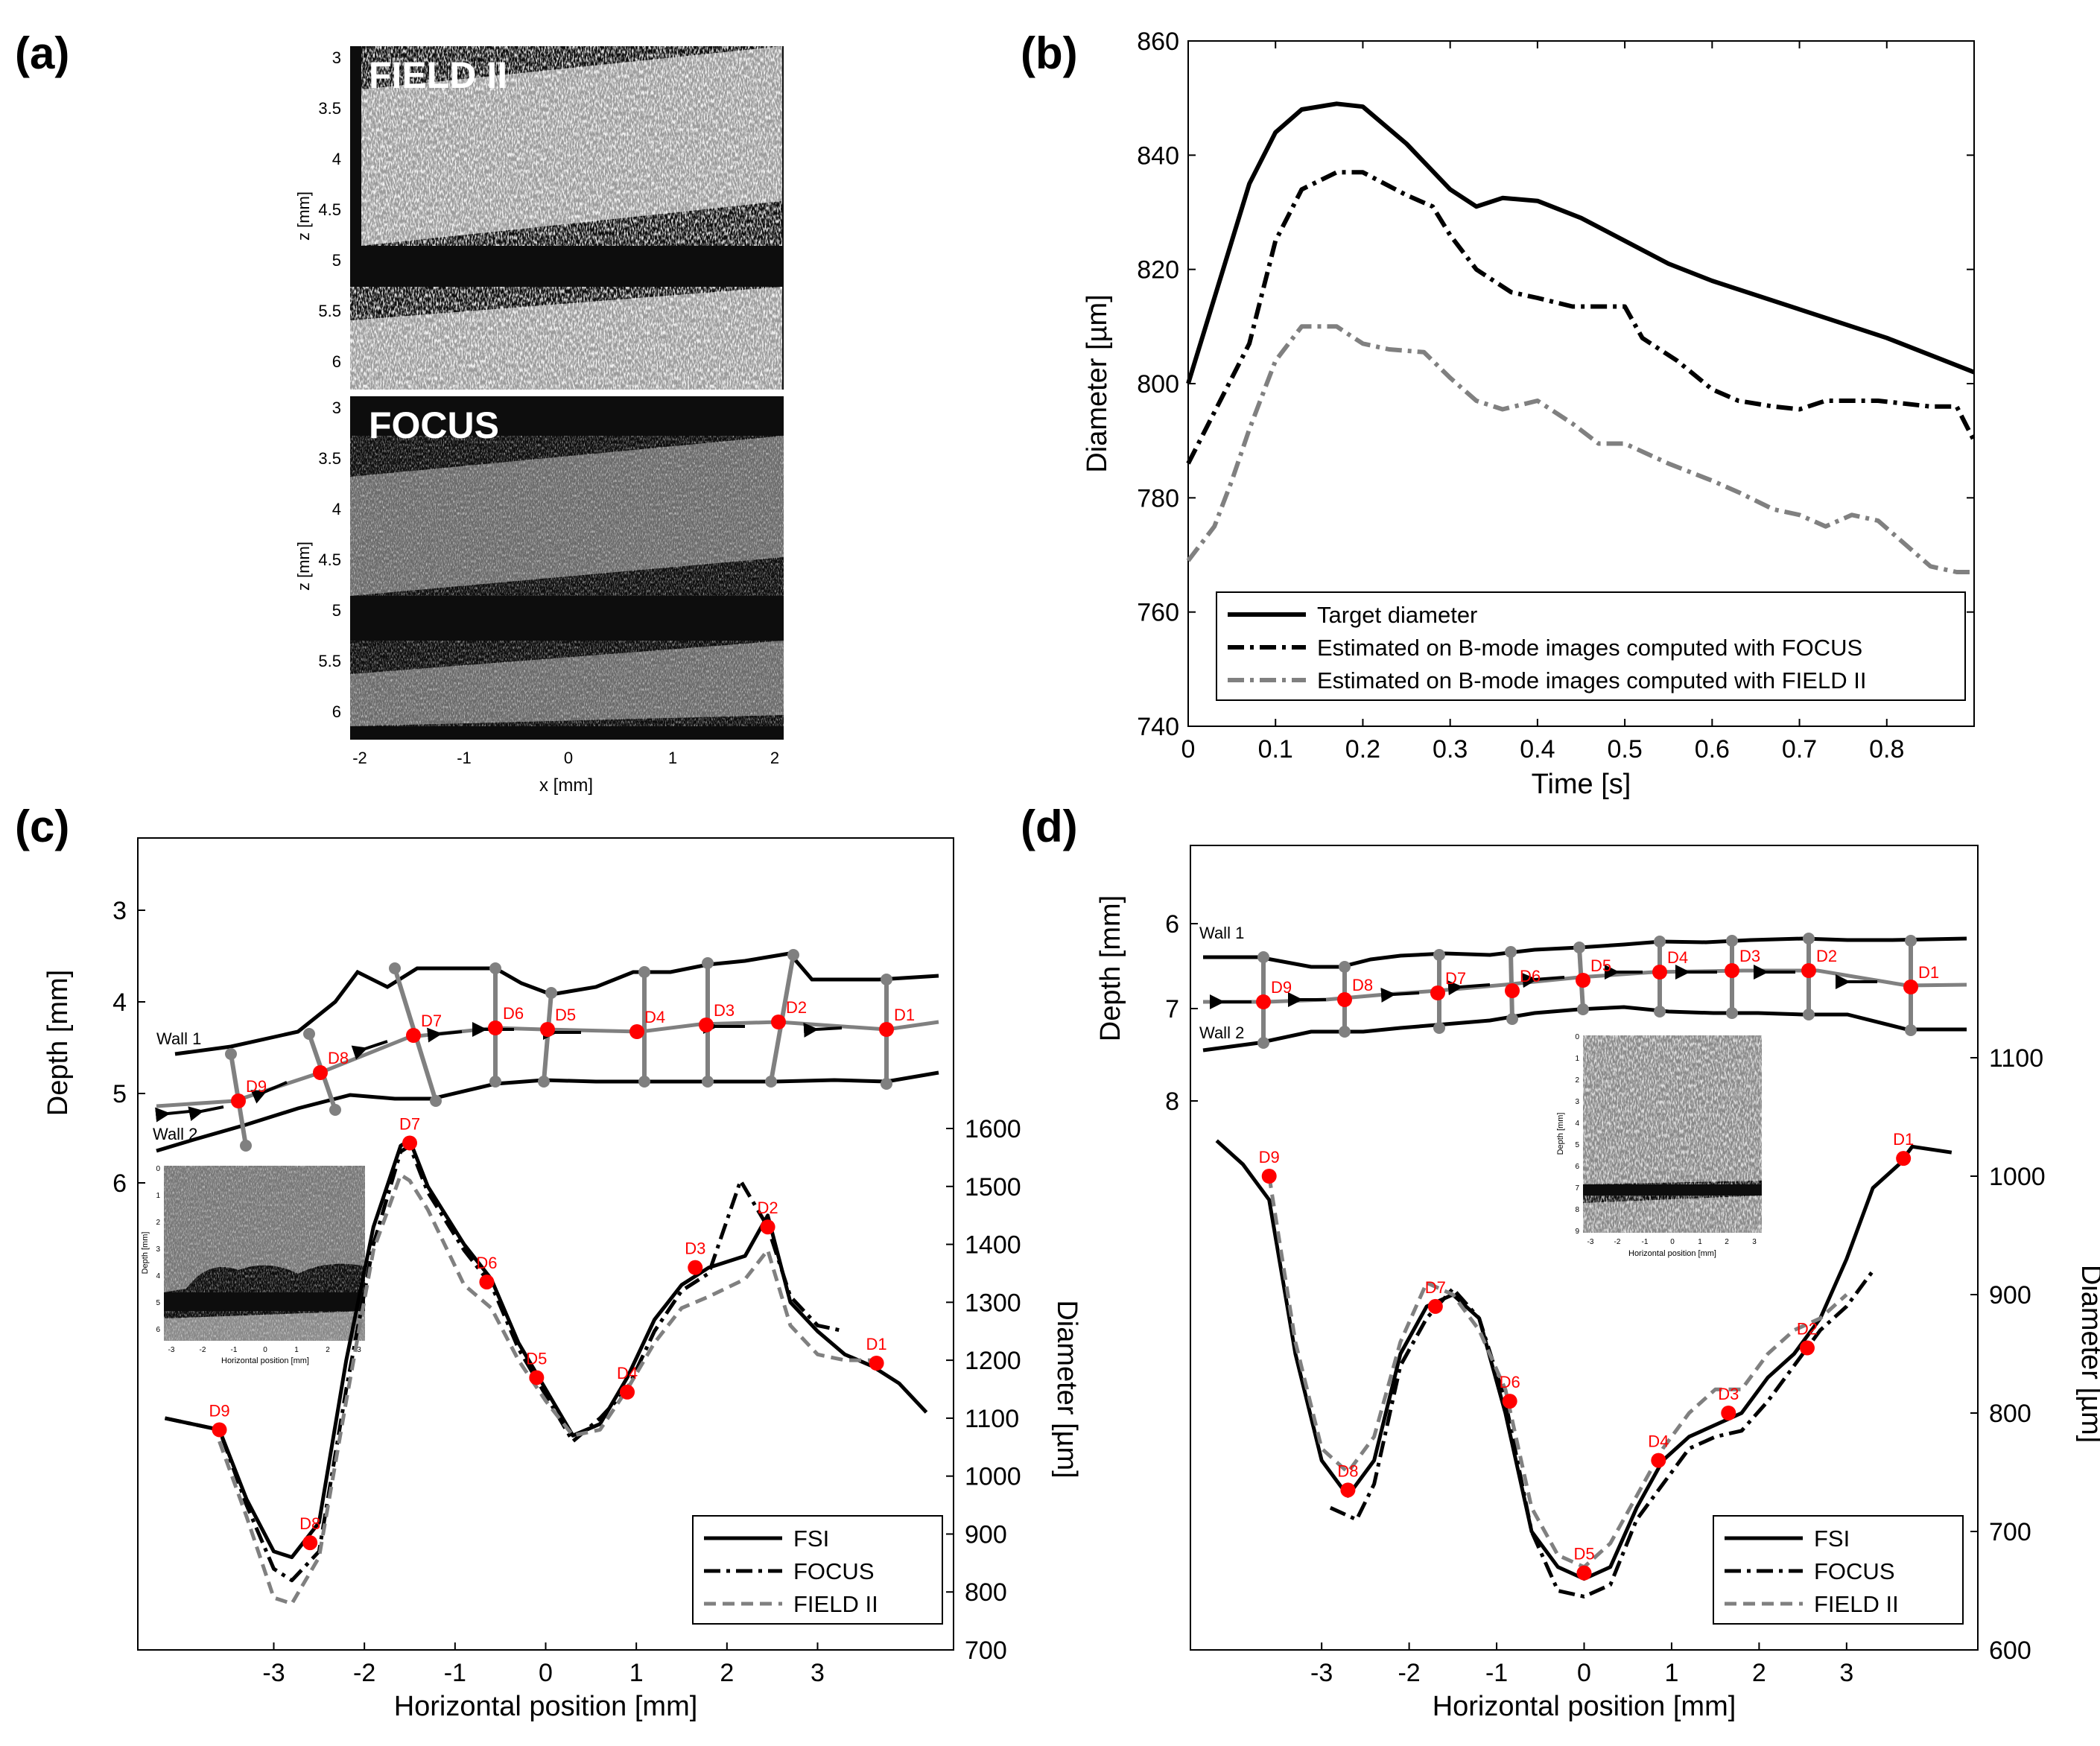 Image resolution: width=2100 pixels, height=1746 pixels. I want to click on depth-tick-label: 7, so click(1172, 1009).